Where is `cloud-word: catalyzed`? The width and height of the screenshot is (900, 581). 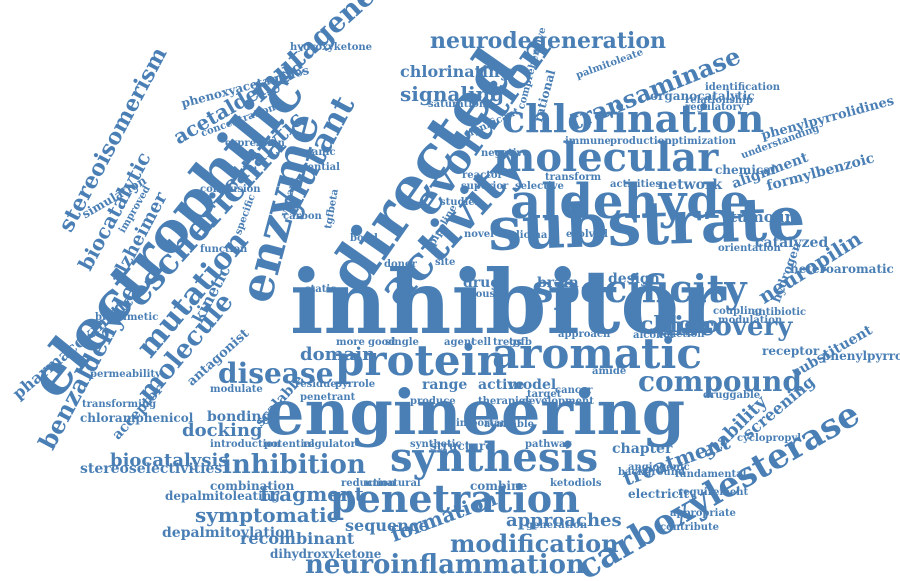 cloud-word: catalyzed is located at coordinates (792, 243).